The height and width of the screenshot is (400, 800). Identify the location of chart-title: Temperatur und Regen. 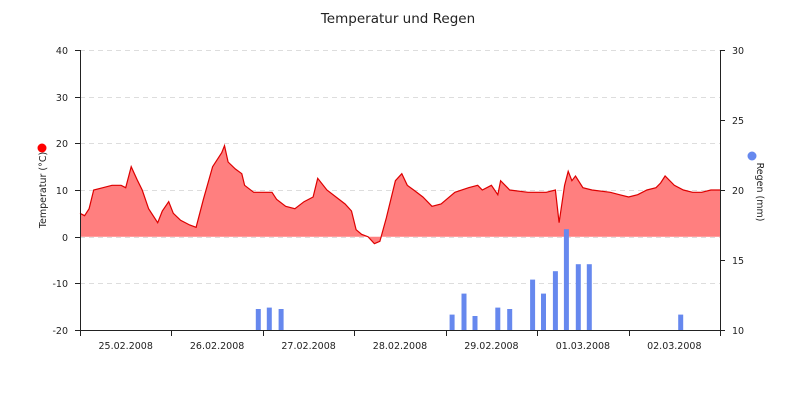
(397, 19).